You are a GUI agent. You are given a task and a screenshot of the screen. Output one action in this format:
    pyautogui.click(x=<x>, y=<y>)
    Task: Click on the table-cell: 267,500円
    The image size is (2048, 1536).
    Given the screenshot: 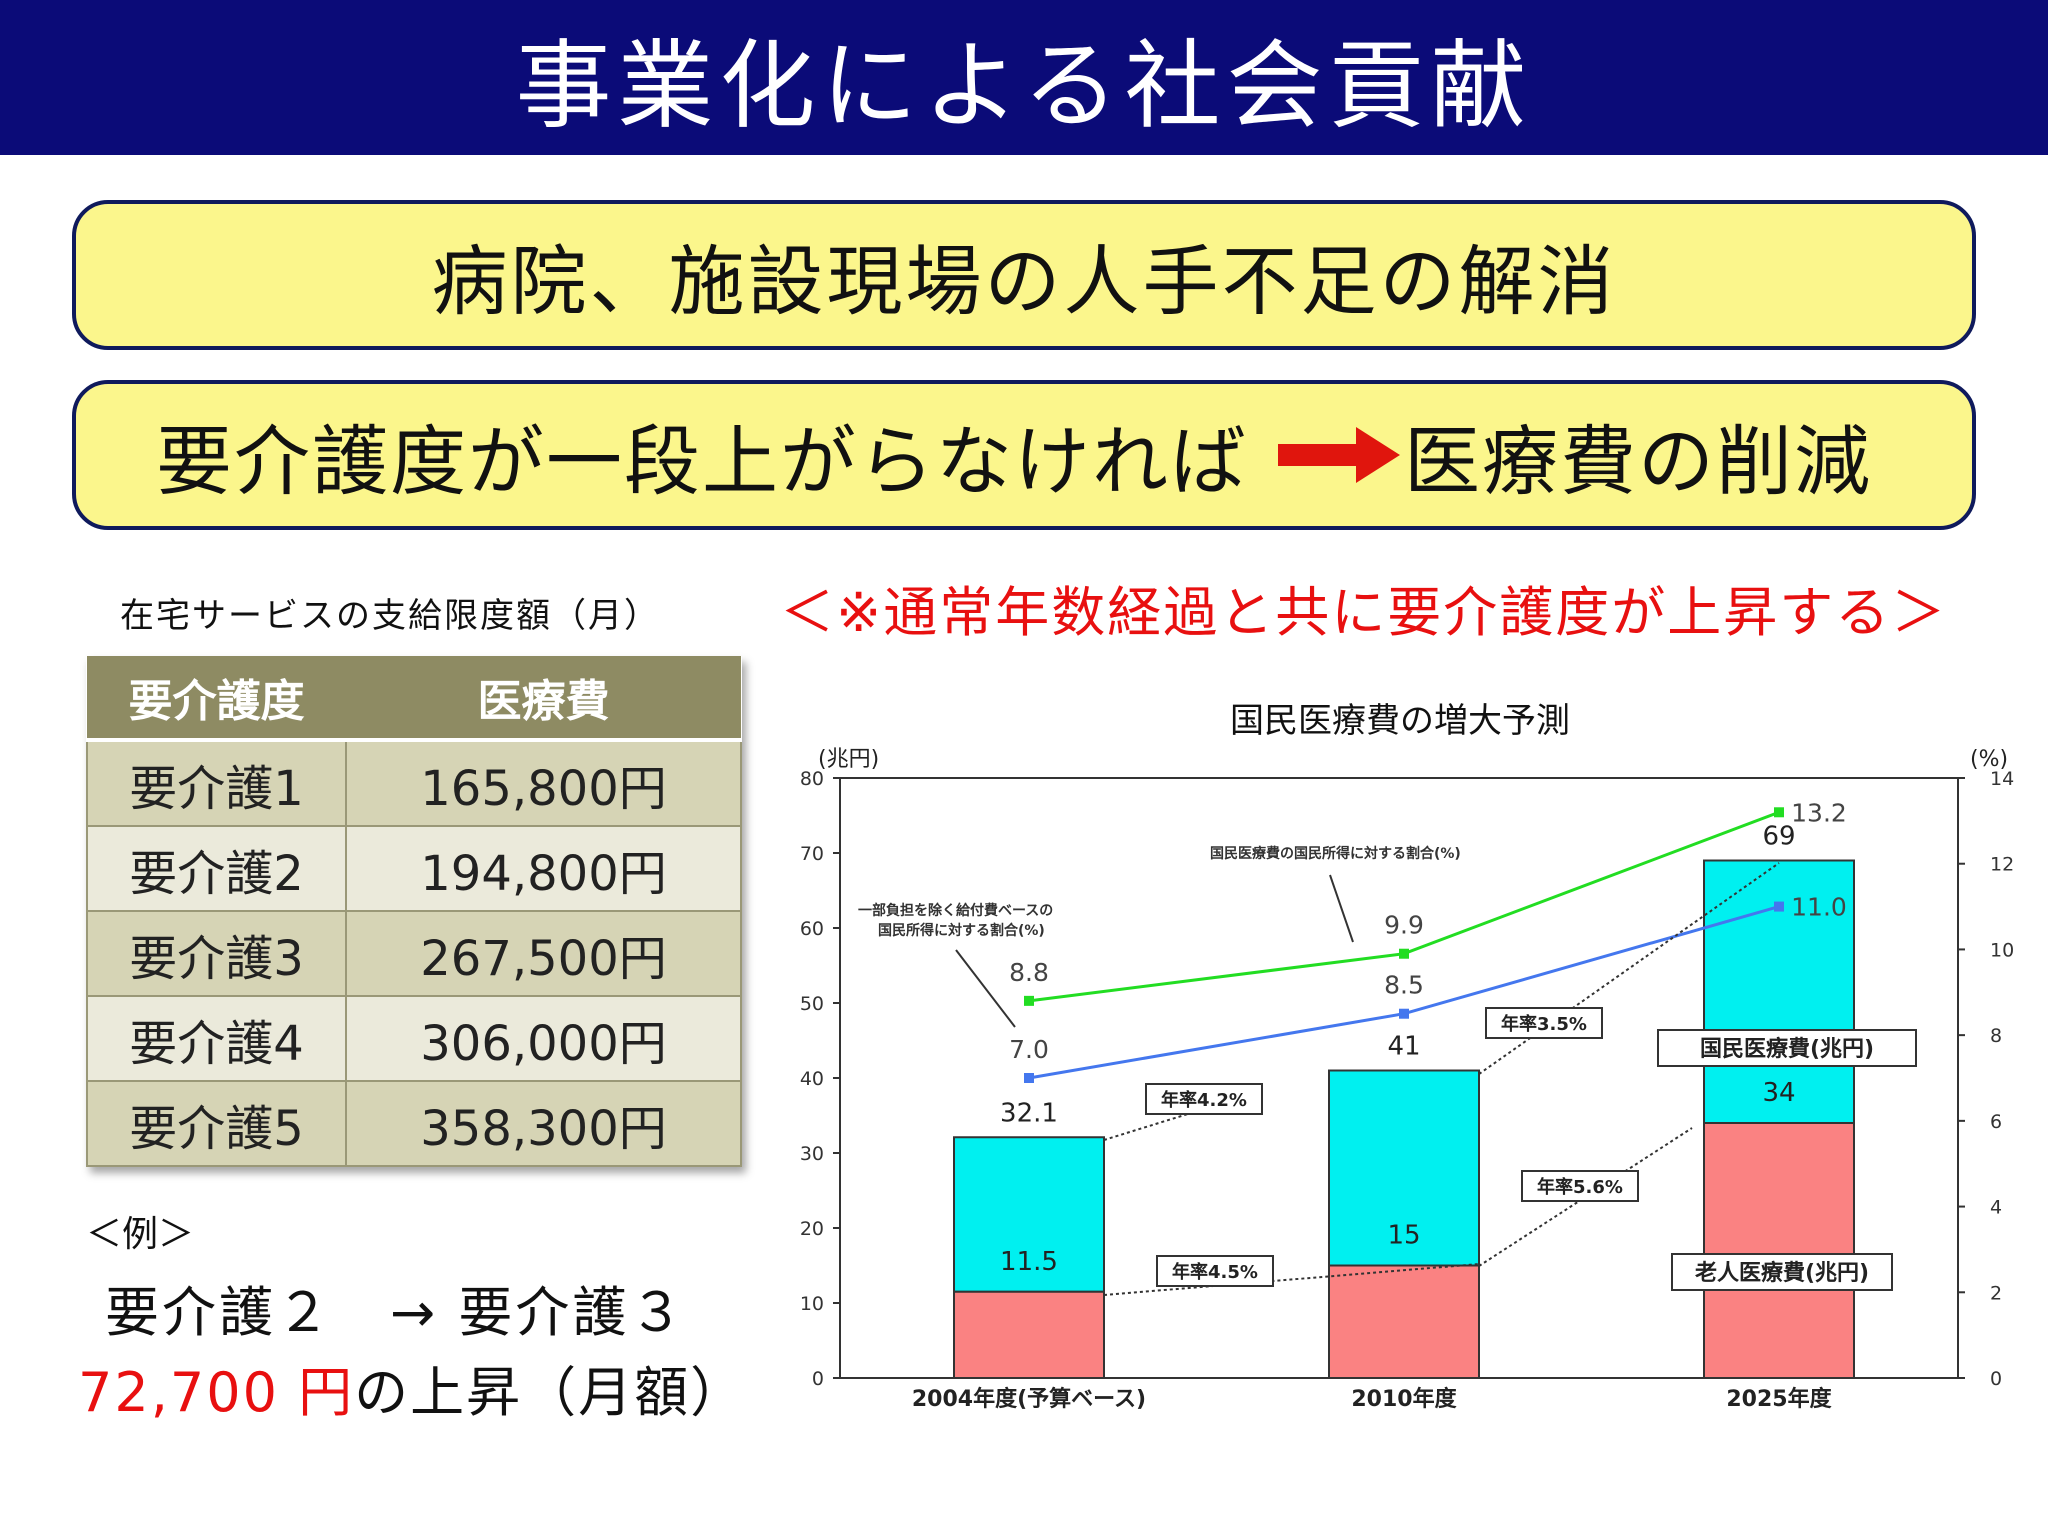 What is the action you would take?
    pyautogui.click(x=543, y=953)
    